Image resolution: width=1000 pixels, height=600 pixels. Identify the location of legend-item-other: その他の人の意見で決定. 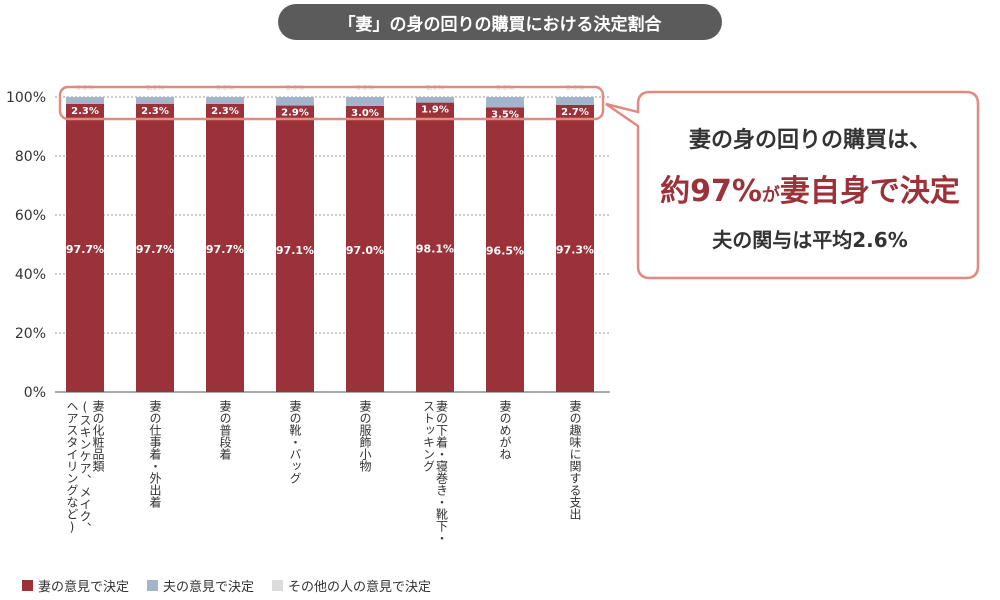
(351, 585).